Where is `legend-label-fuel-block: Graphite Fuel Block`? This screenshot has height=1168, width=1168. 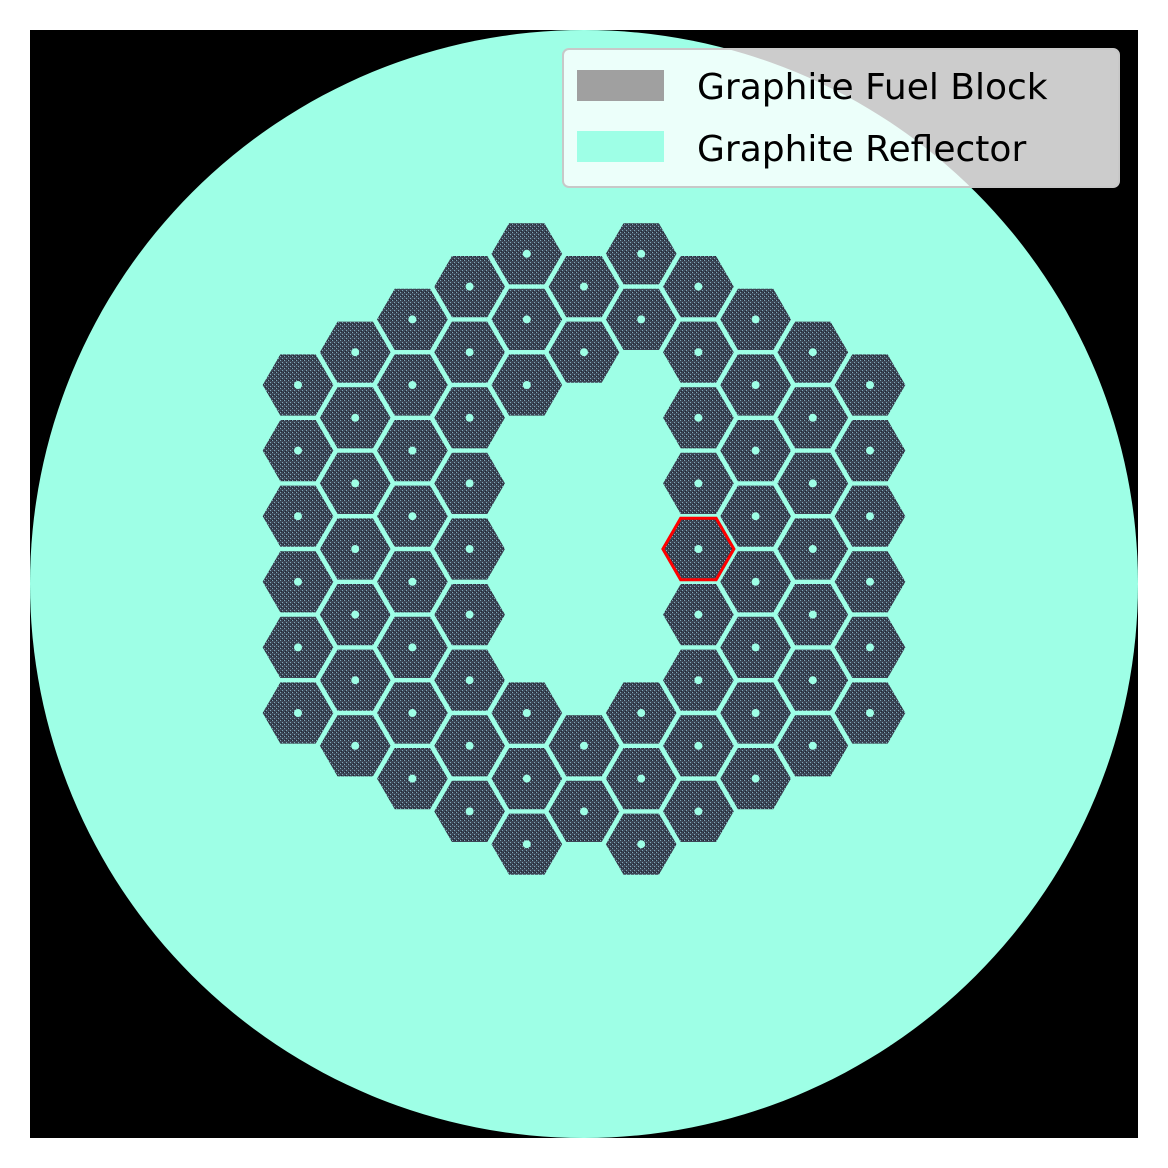 legend-label-fuel-block: Graphite Fuel Block is located at coordinates (872, 87).